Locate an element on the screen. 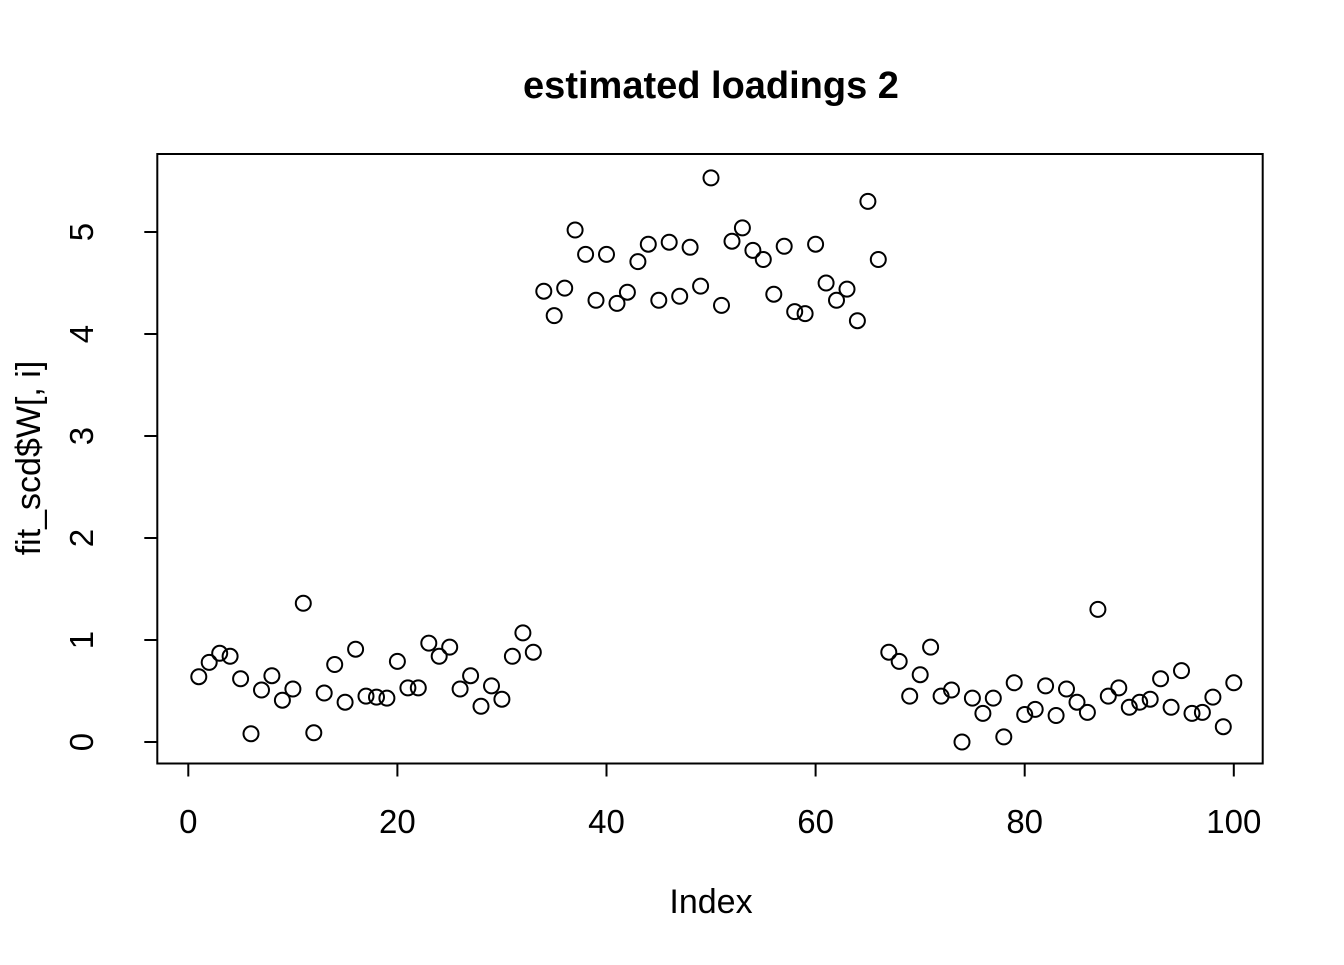 The width and height of the screenshot is (1344, 965). y-axis-label: fit_scd$W[, i] is located at coordinates (29, 458).